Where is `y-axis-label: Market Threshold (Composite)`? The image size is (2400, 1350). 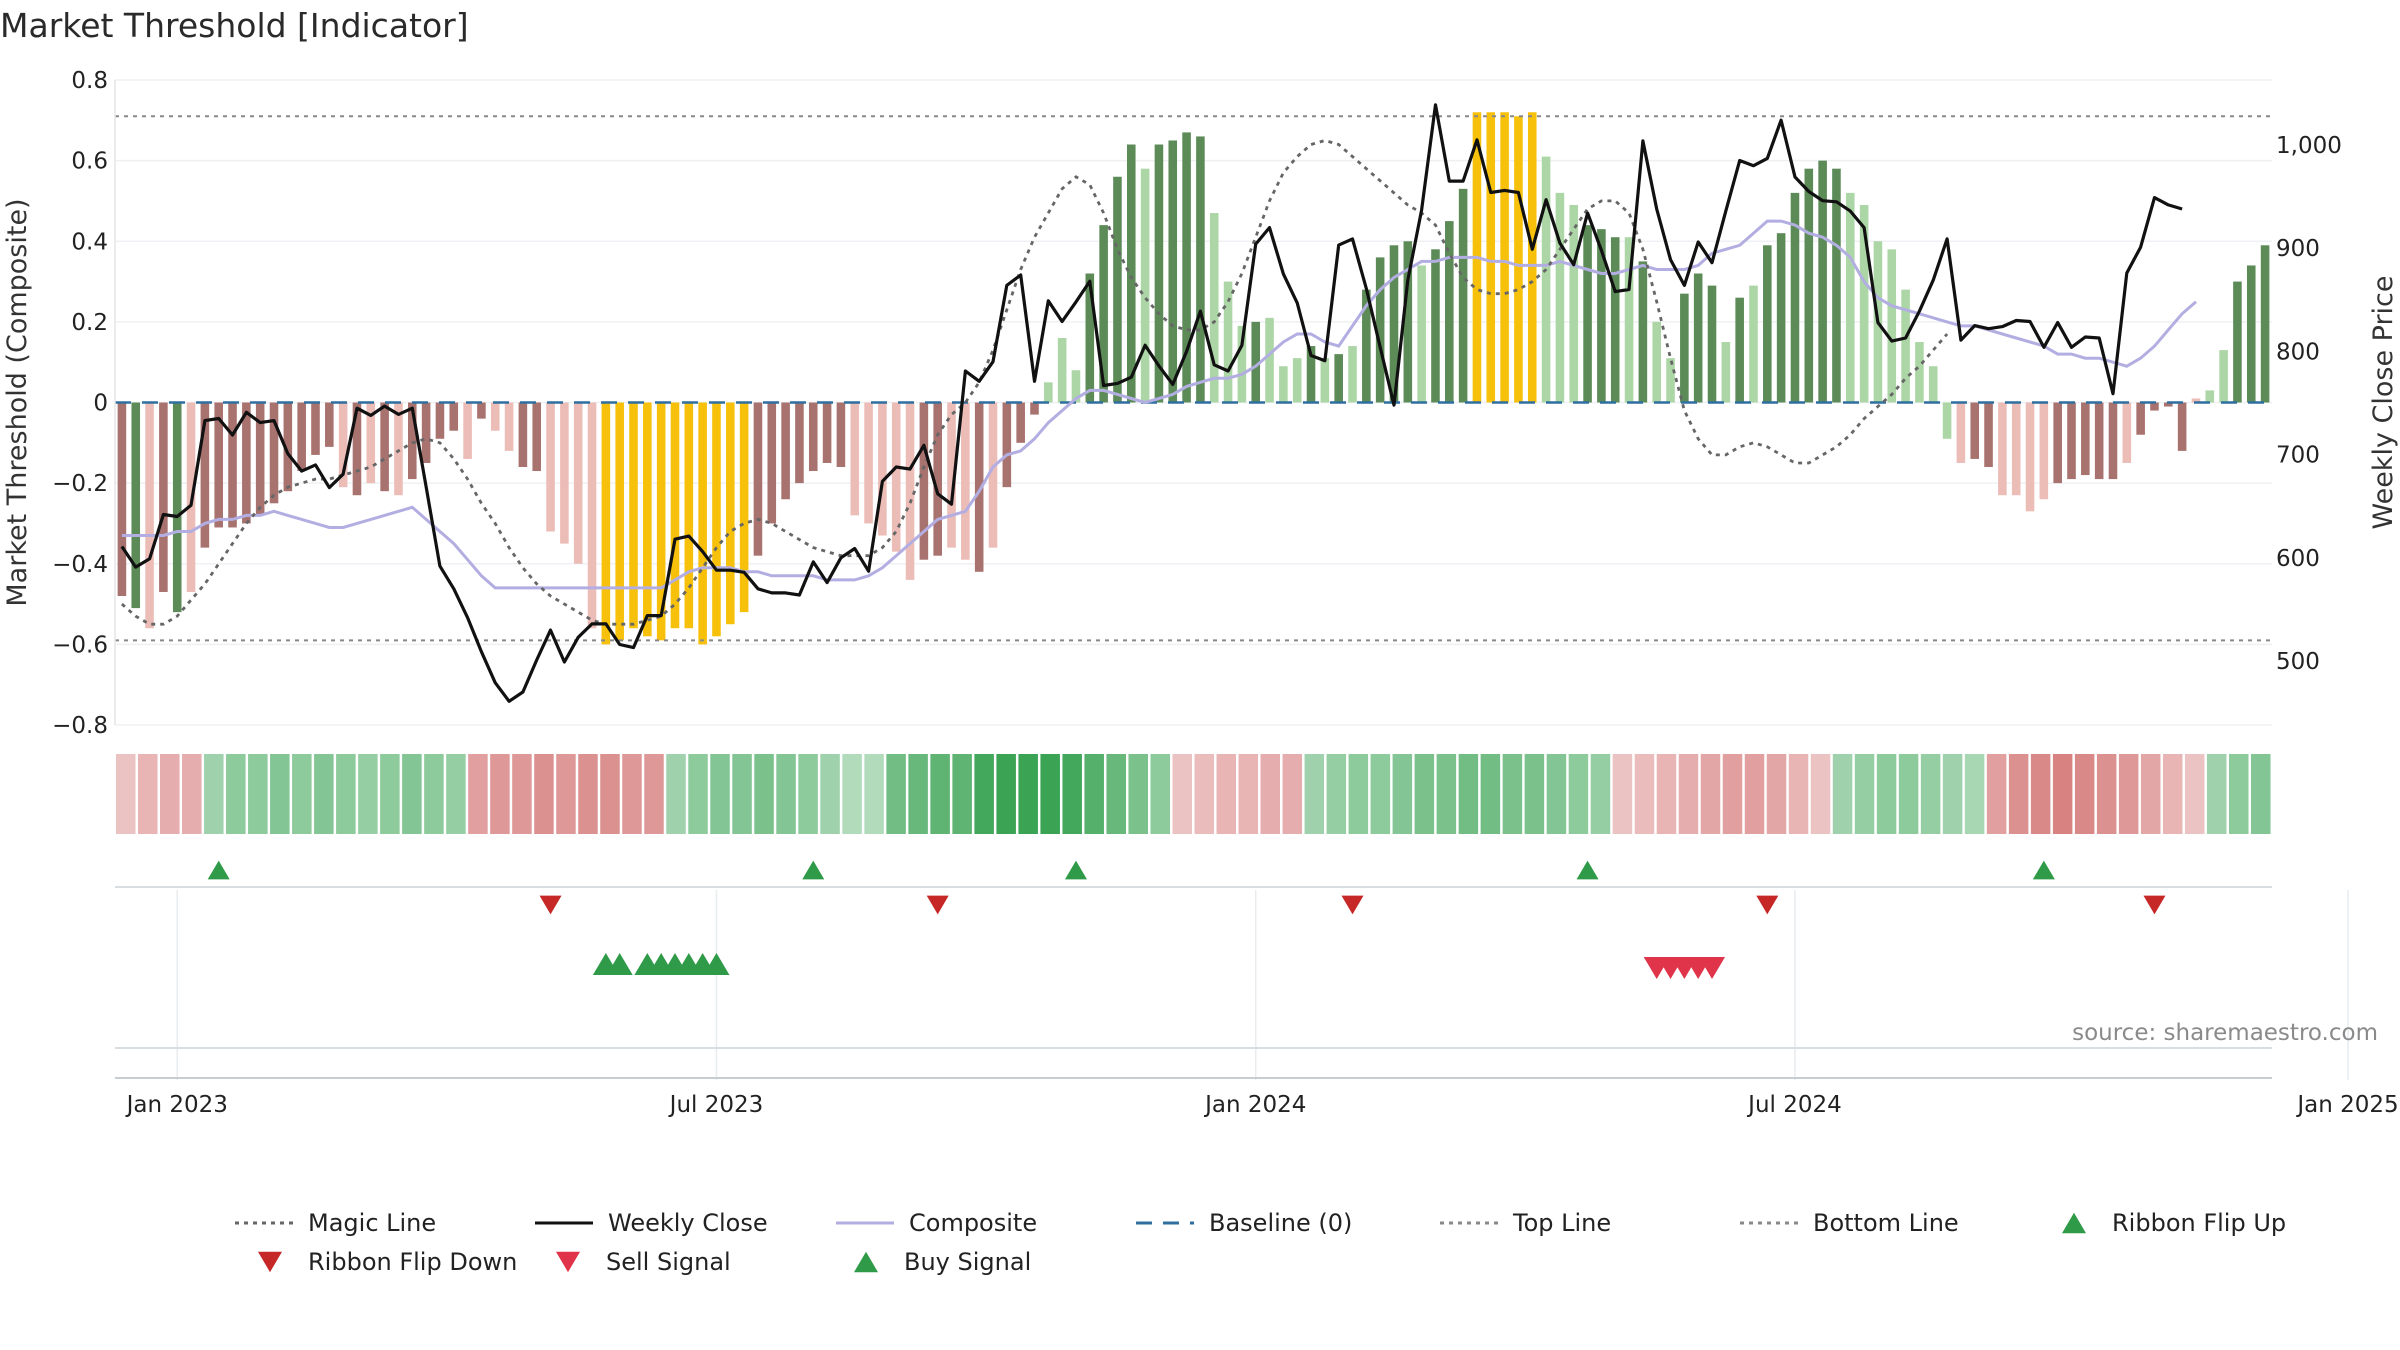 y-axis-label: Market Threshold (Composite) is located at coordinates (17, 402).